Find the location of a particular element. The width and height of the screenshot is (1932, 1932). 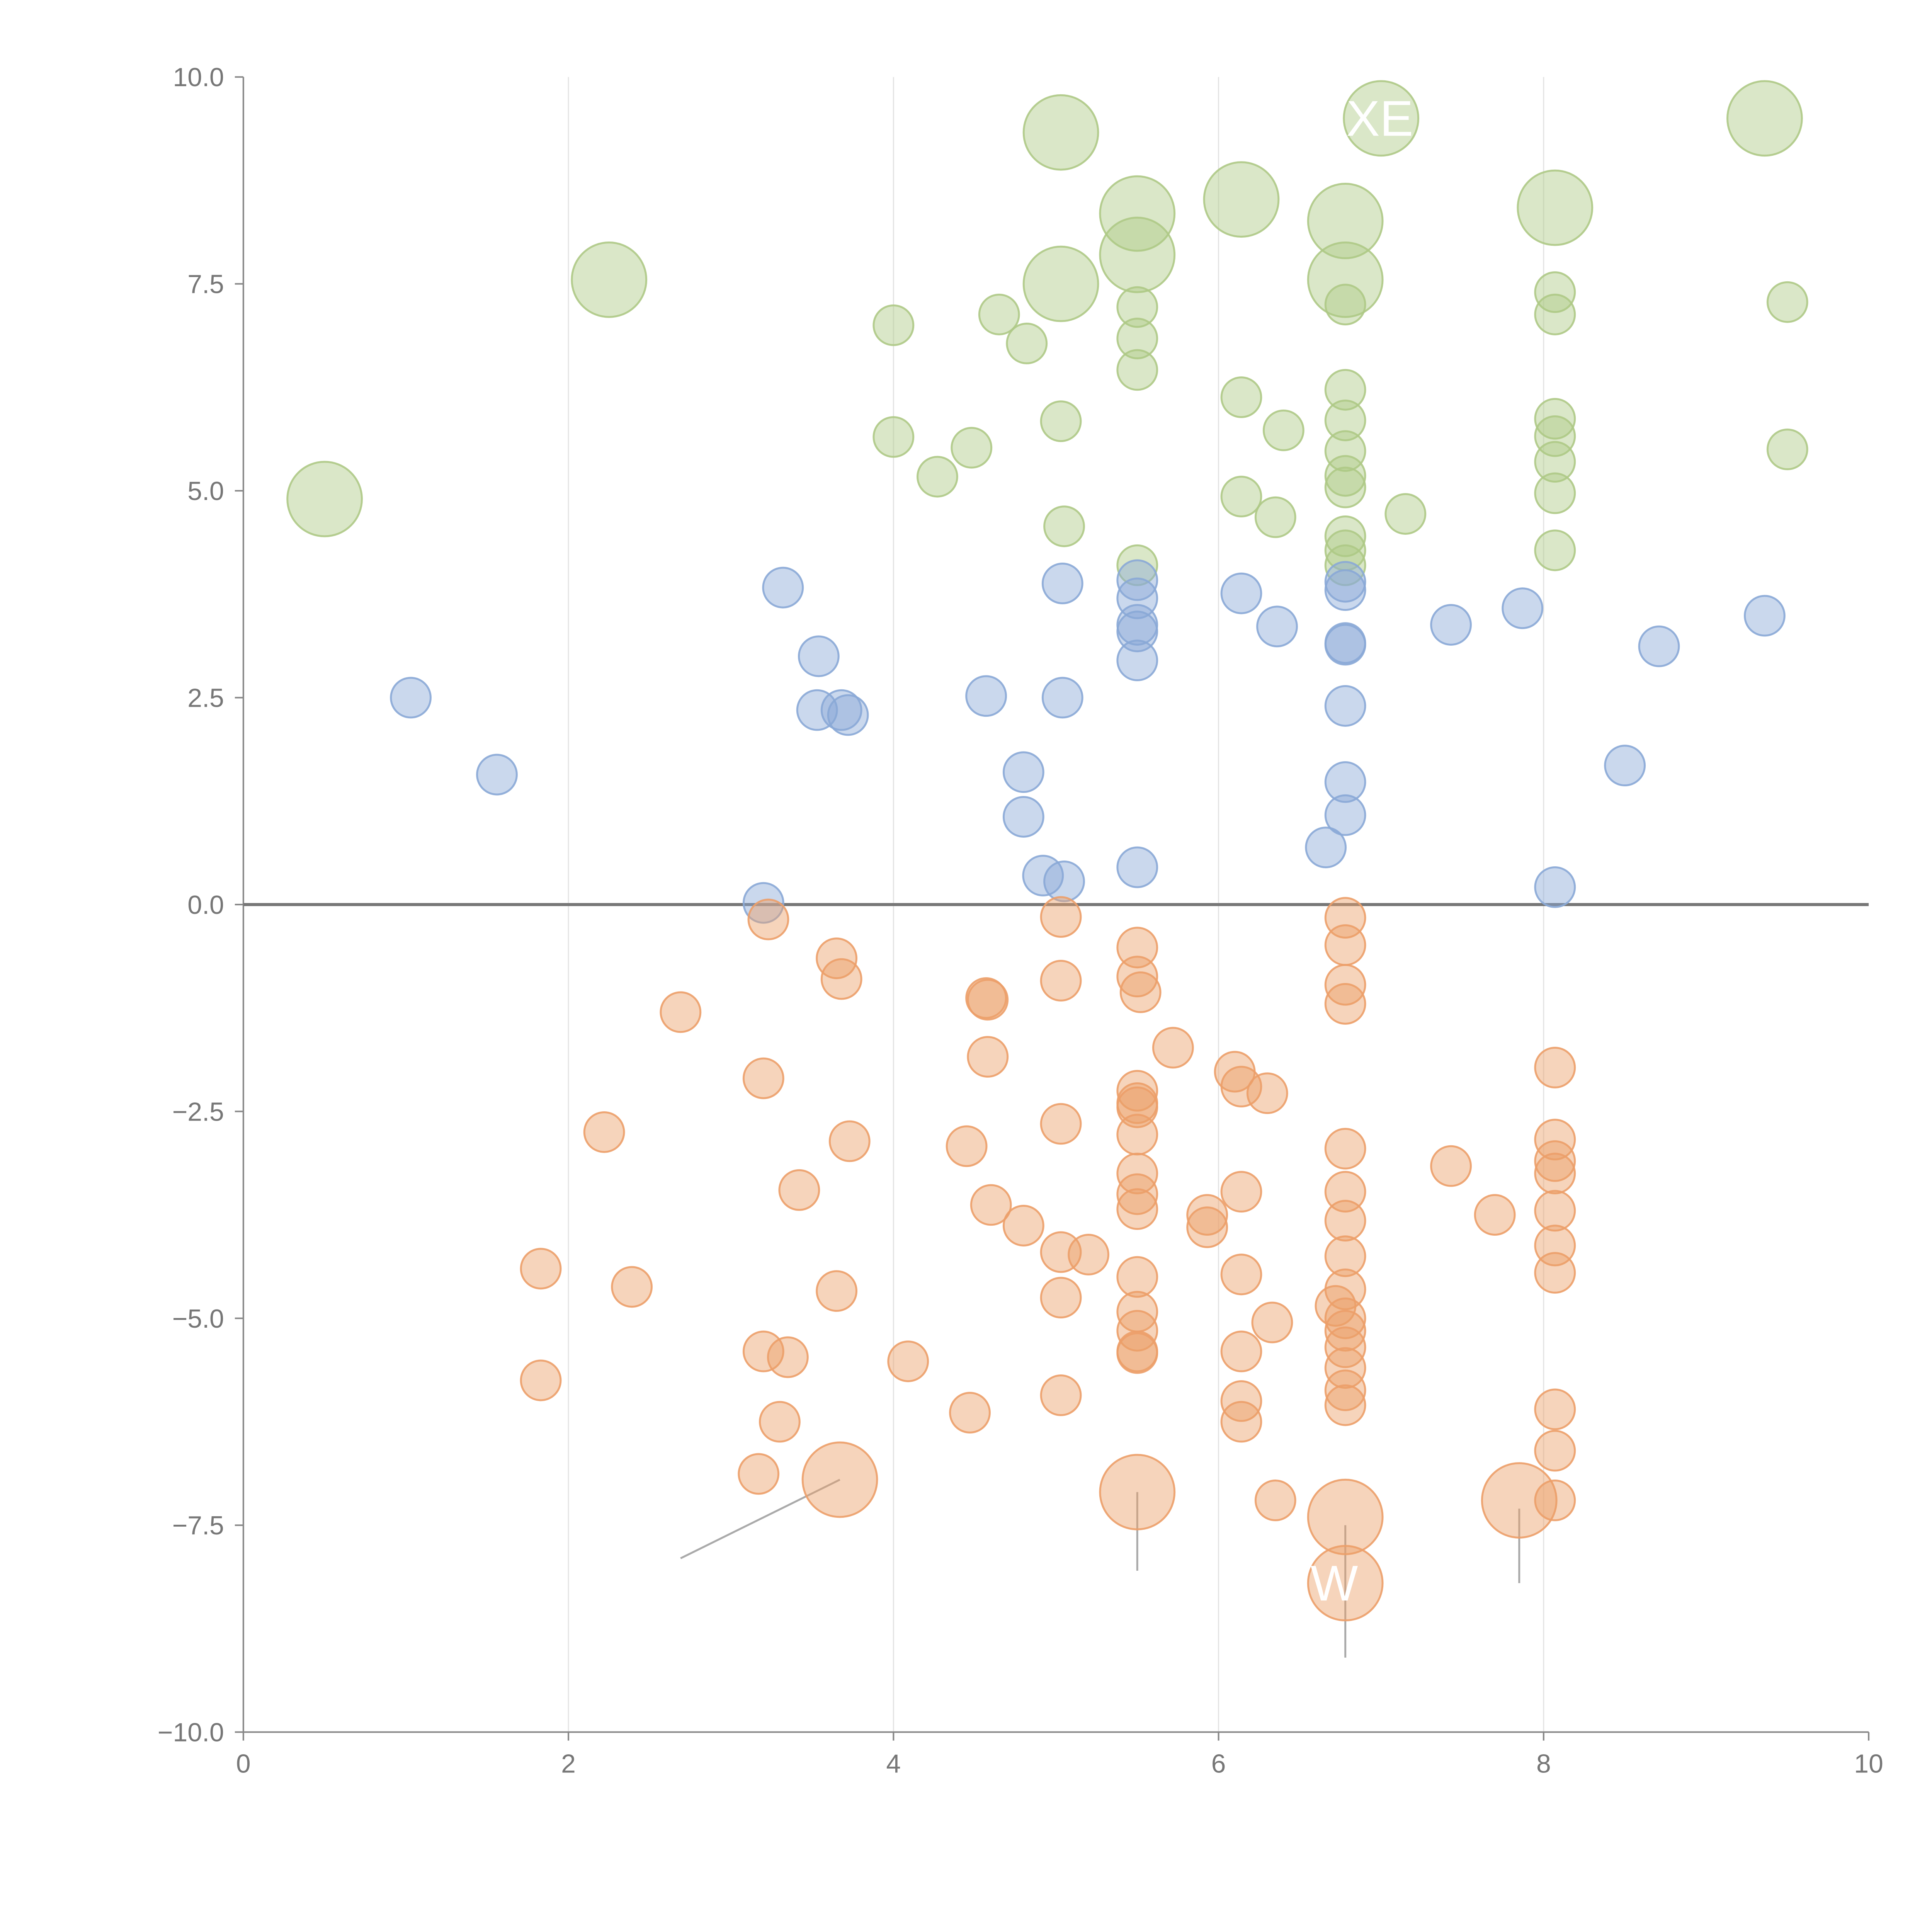

y-tick-label: 7.5 is located at coordinates (205, 284).